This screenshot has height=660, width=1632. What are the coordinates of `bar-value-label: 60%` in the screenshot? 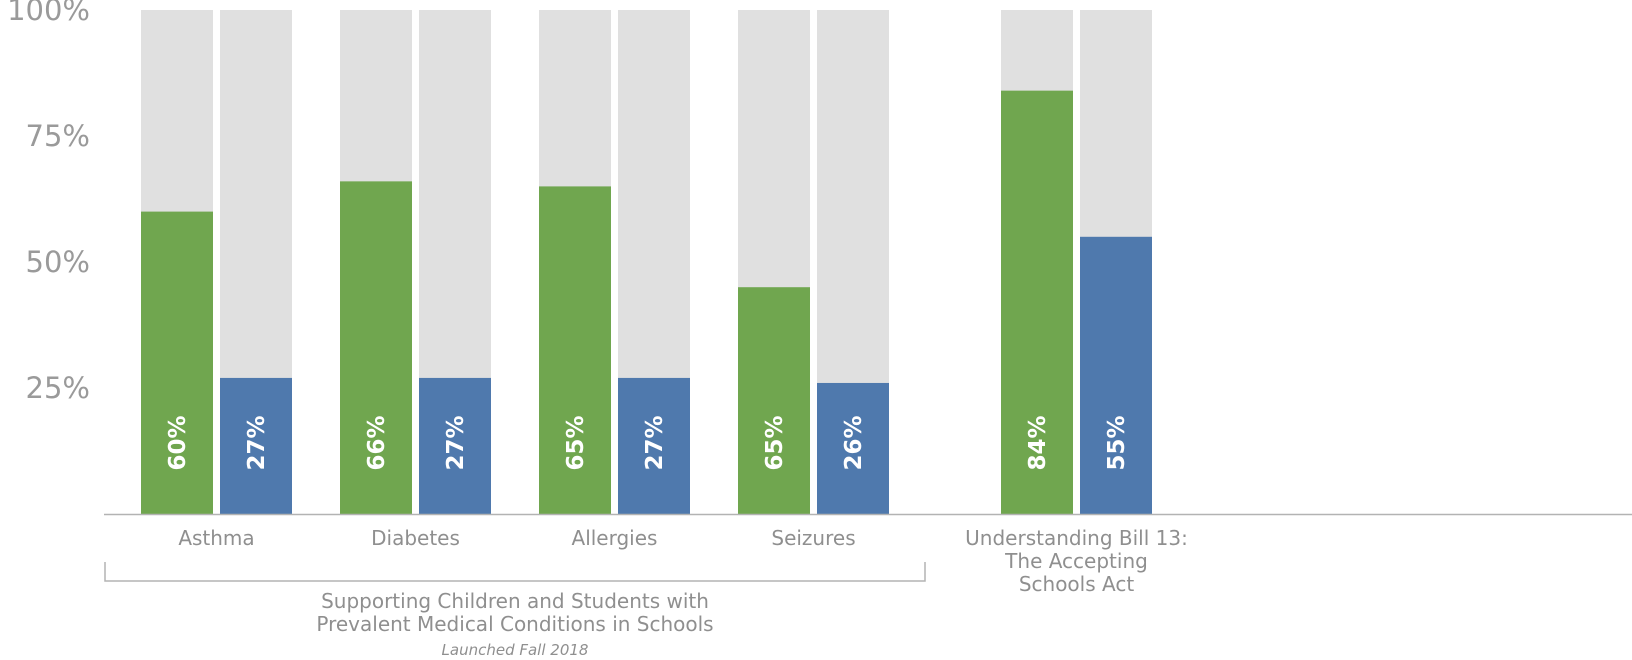 It's located at (178, 442).